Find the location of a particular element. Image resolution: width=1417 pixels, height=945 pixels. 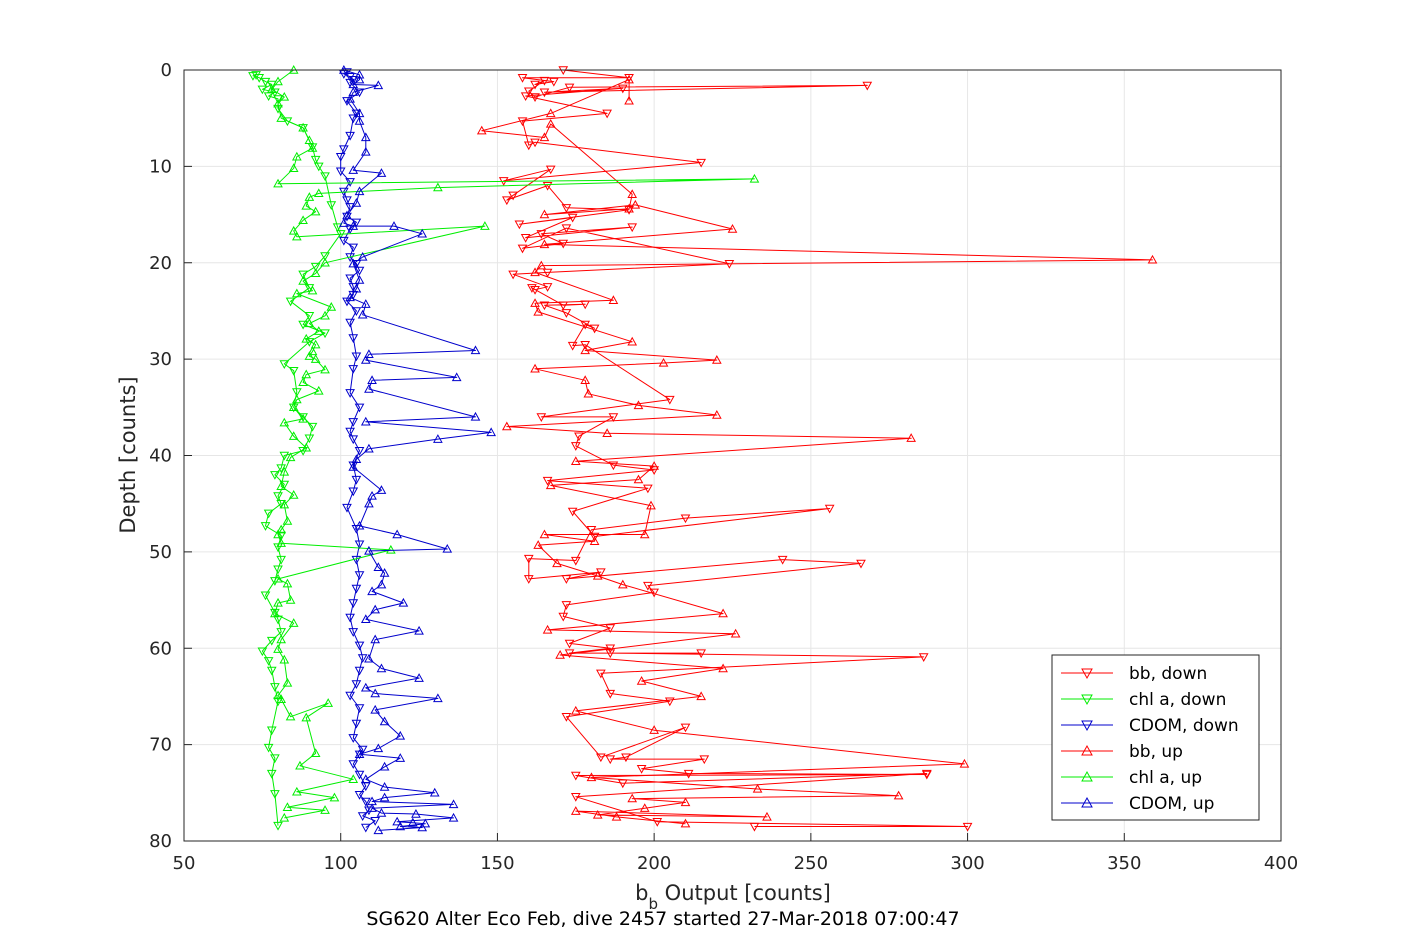

y-tick-label: 60 is located at coordinates (160, 648).